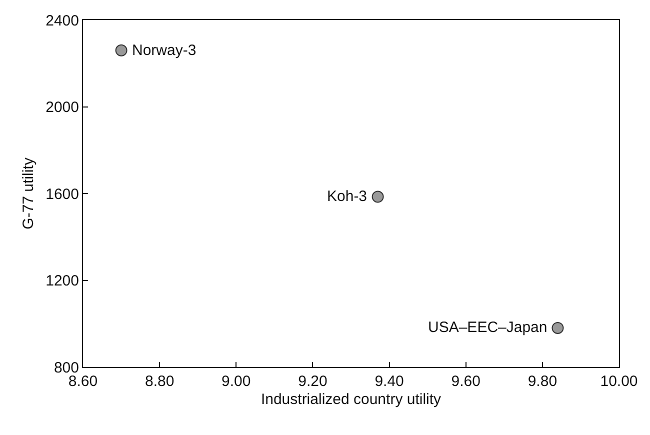 The image size is (650, 435). Describe the element at coordinates (389, 381) in the screenshot. I see `x-tick-label: 9.40` at that location.